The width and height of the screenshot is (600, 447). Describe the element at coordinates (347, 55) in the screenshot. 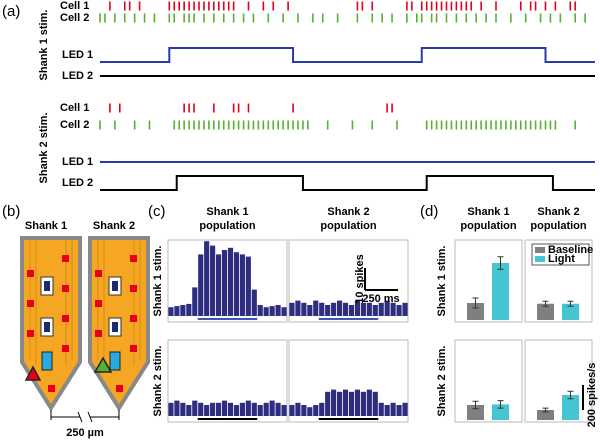

I see `led-trace` at that location.